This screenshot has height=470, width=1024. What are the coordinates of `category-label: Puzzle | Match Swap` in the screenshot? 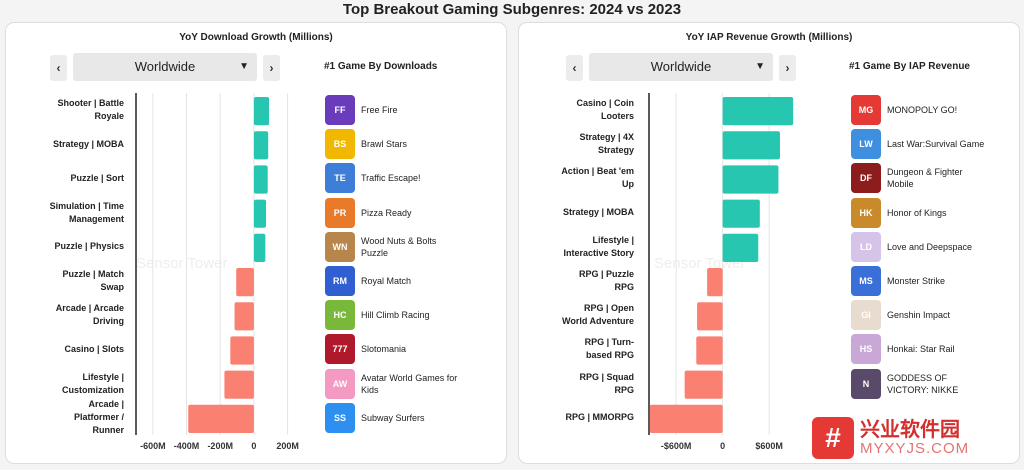 It's located at (93, 281).